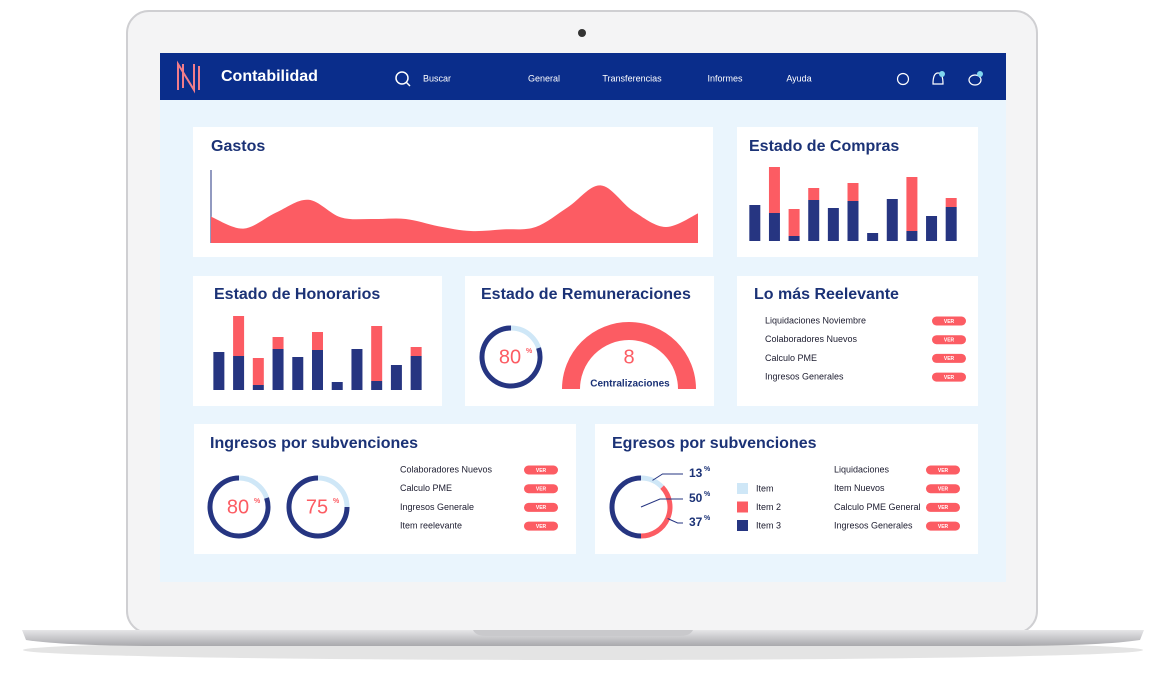  Describe the element at coordinates (632, 78) in the screenshot. I see `nav-link: Transferencias` at that location.